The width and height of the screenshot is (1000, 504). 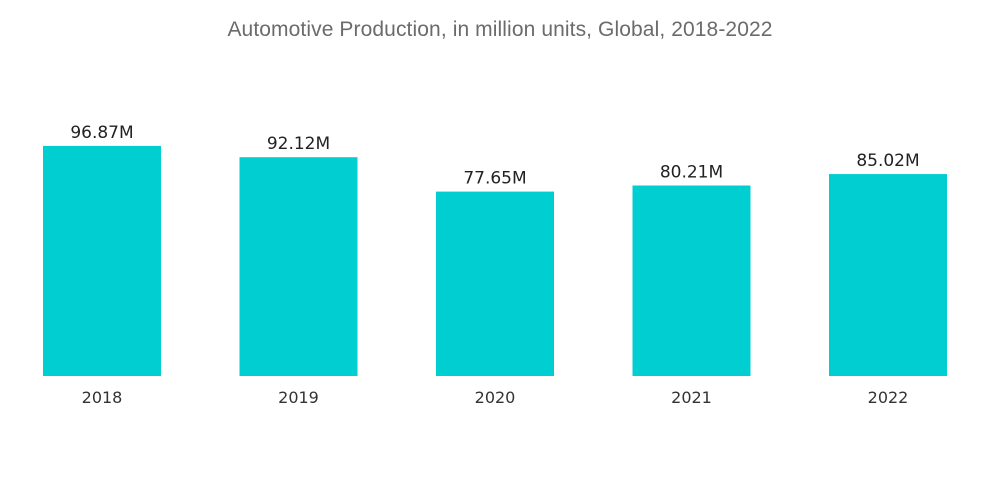 What do you see at coordinates (495, 283) in the screenshot?
I see `bar-2020` at bounding box center [495, 283].